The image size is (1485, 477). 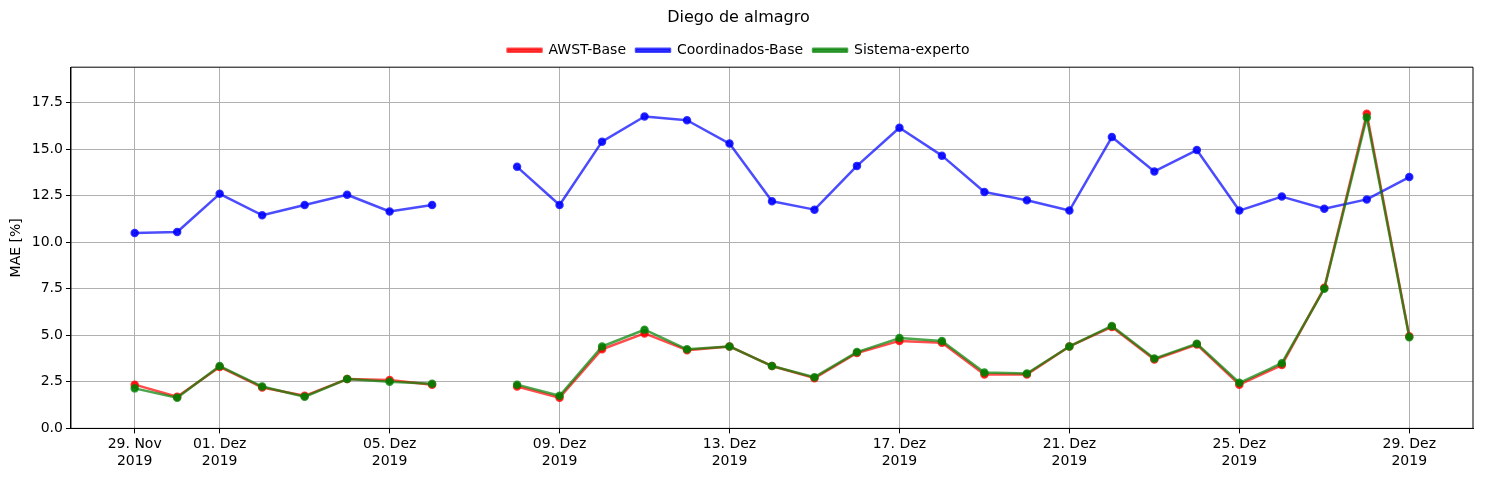 What do you see at coordinates (912, 48) in the screenshot?
I see `legend-label: Sistema-experto` at bounding box center [912, 48].